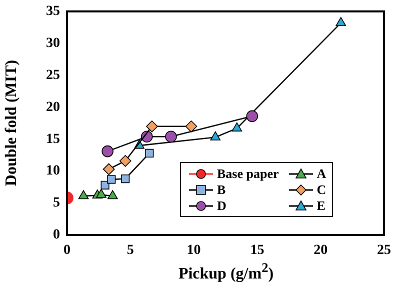 The height and width of the screenshot is (293, 394). What do you see at coordinates (53, 139) in the screenshot?
I see `y-tick-label: 15` at bounding box center [53, 139].